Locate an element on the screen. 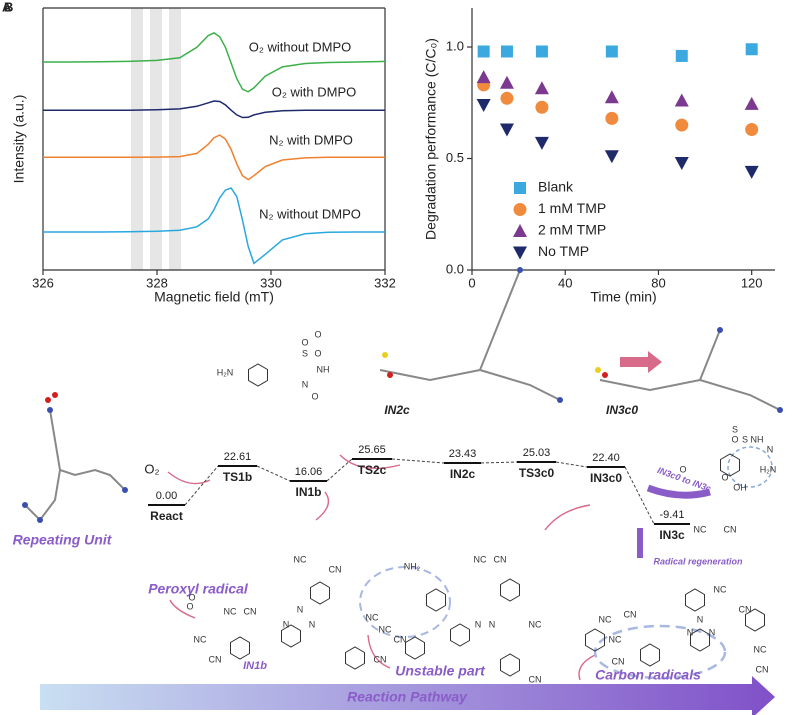 The image size is (797, 715). x-tick-label: 80 is located at coordinates (658, 282).